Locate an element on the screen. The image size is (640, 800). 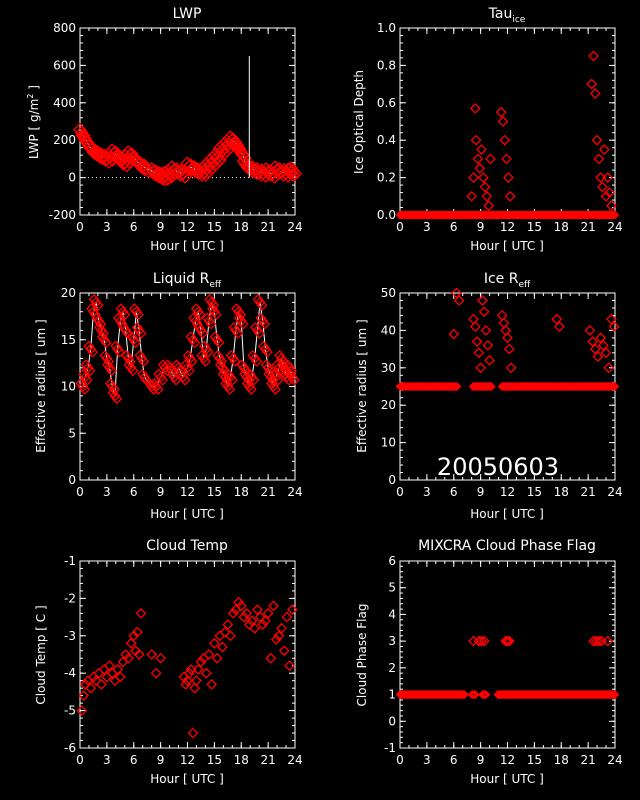
panel-title: Liquid Reff is located at coordinates (187, 280).